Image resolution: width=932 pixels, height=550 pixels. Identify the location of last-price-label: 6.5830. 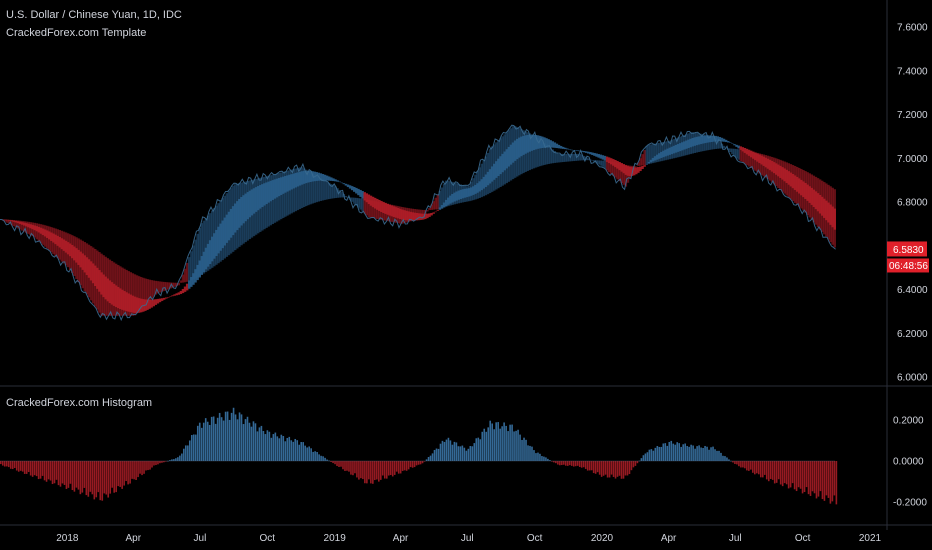
(908, 250).